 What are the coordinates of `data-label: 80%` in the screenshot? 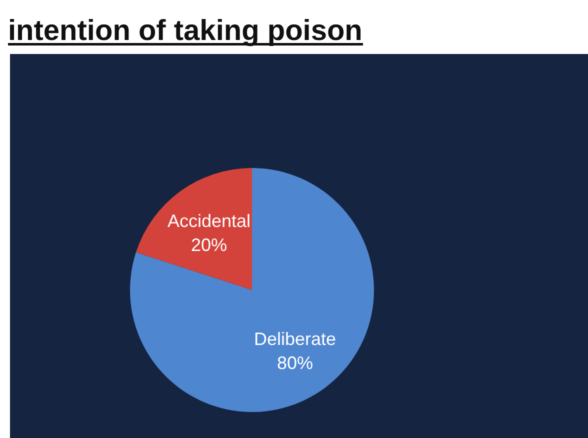 It's located at (295, 363).